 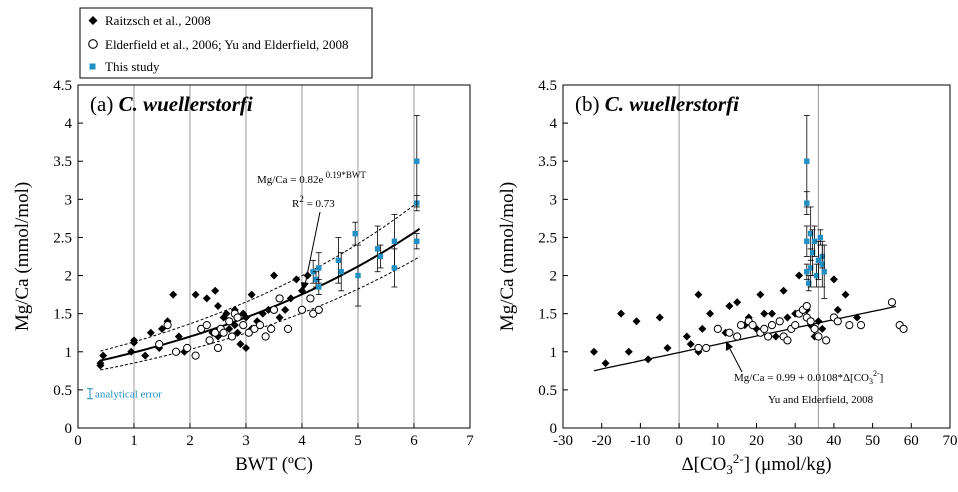 What do you see at coordinates (507, 256) in the screenshot?
I see `y-axis-label: Mg/Ca (mmol/mol)` at bounding box center [507, 256].